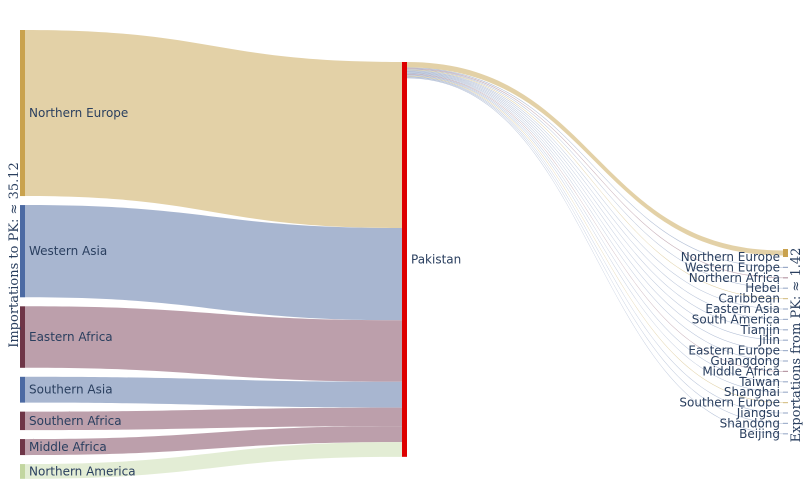 This screenshot has width=809, height=500. I want to click on label-source-southern-africa: Southern Africa, so click(75, 421).